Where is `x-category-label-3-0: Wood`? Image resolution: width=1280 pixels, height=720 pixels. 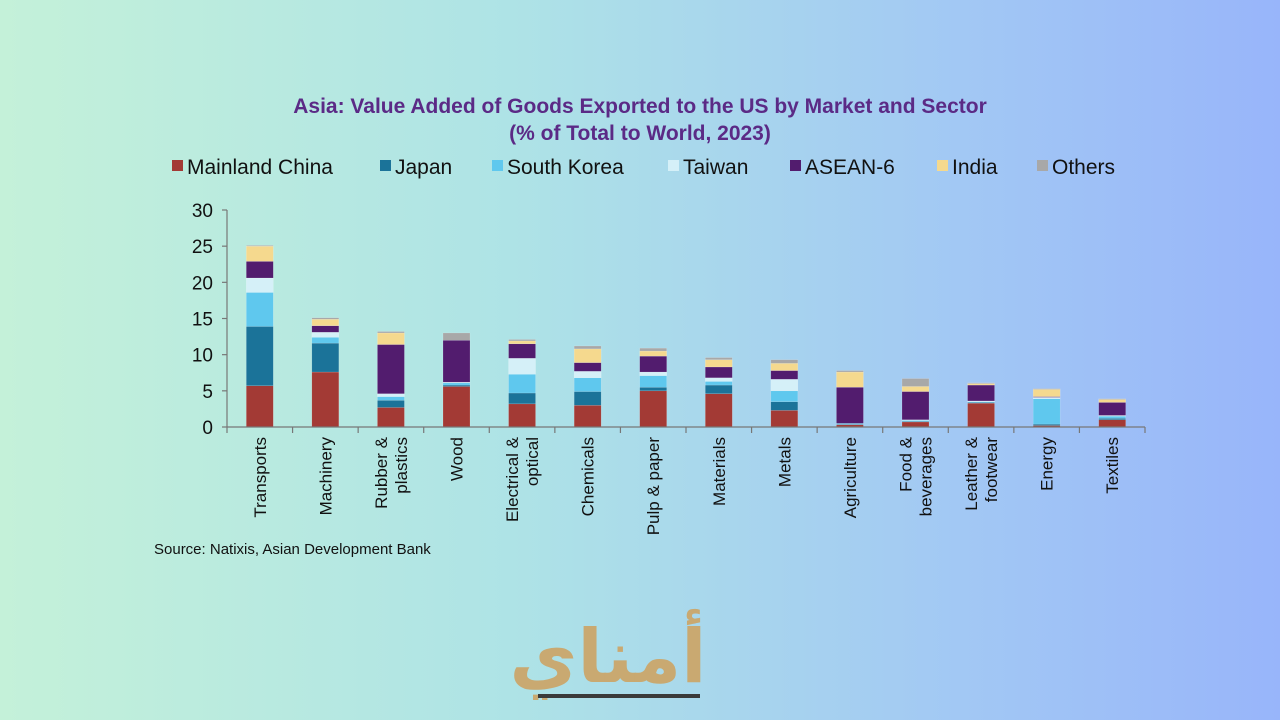
x-category-label-3-0: Wood is located at coordinates (457, 459).